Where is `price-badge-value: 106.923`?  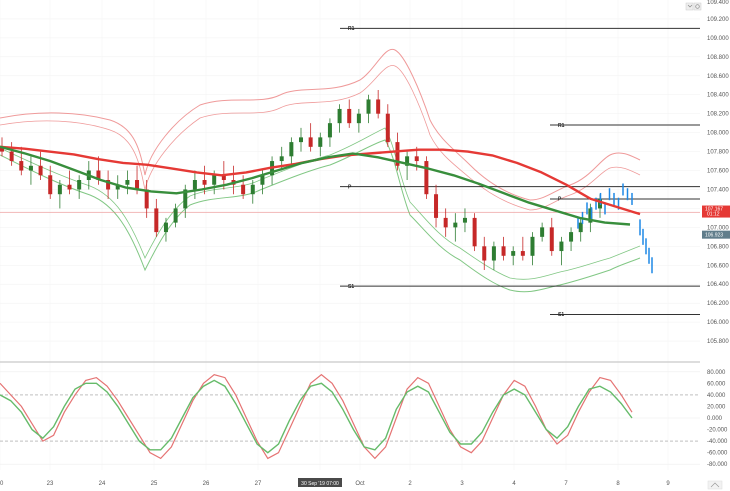
price-badge-value: 106.923 is located at coordinates (714, 236).